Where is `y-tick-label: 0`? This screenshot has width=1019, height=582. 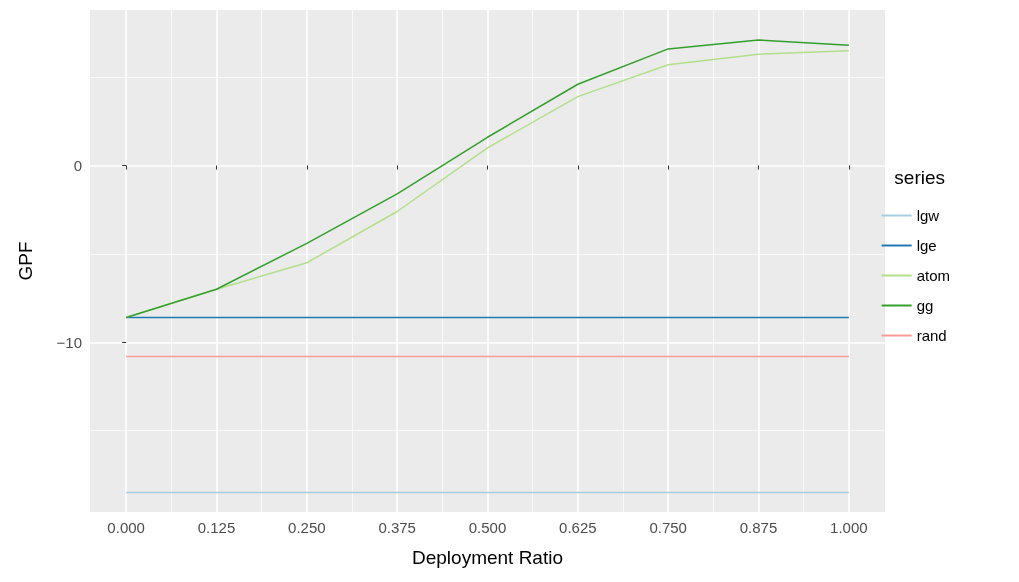 y-tick-label: 0 is located at coordinates (77, 166).